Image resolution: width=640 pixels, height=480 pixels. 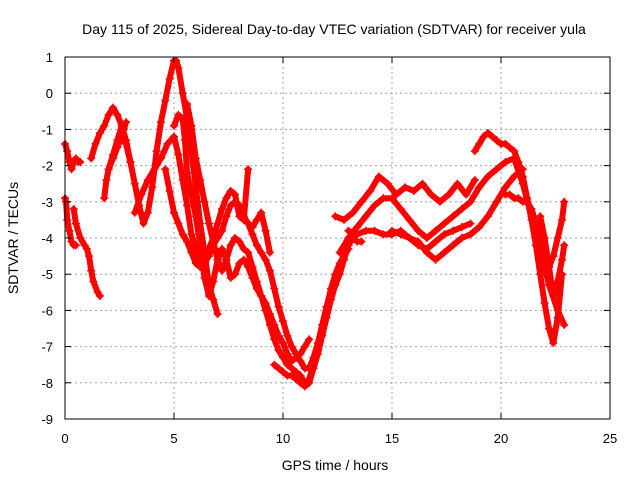 What do you see at coordinates (64, 438) in the screenshot?
I see `x-tick-label: 0` at bounding box center [64, 438].